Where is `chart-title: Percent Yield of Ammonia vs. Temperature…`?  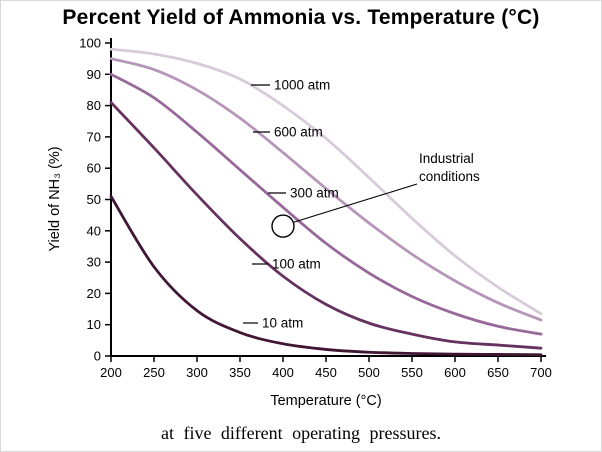 chart-title: Percent Yield of Ammonia vs. Temperature… is located at coordinates (301, 17).